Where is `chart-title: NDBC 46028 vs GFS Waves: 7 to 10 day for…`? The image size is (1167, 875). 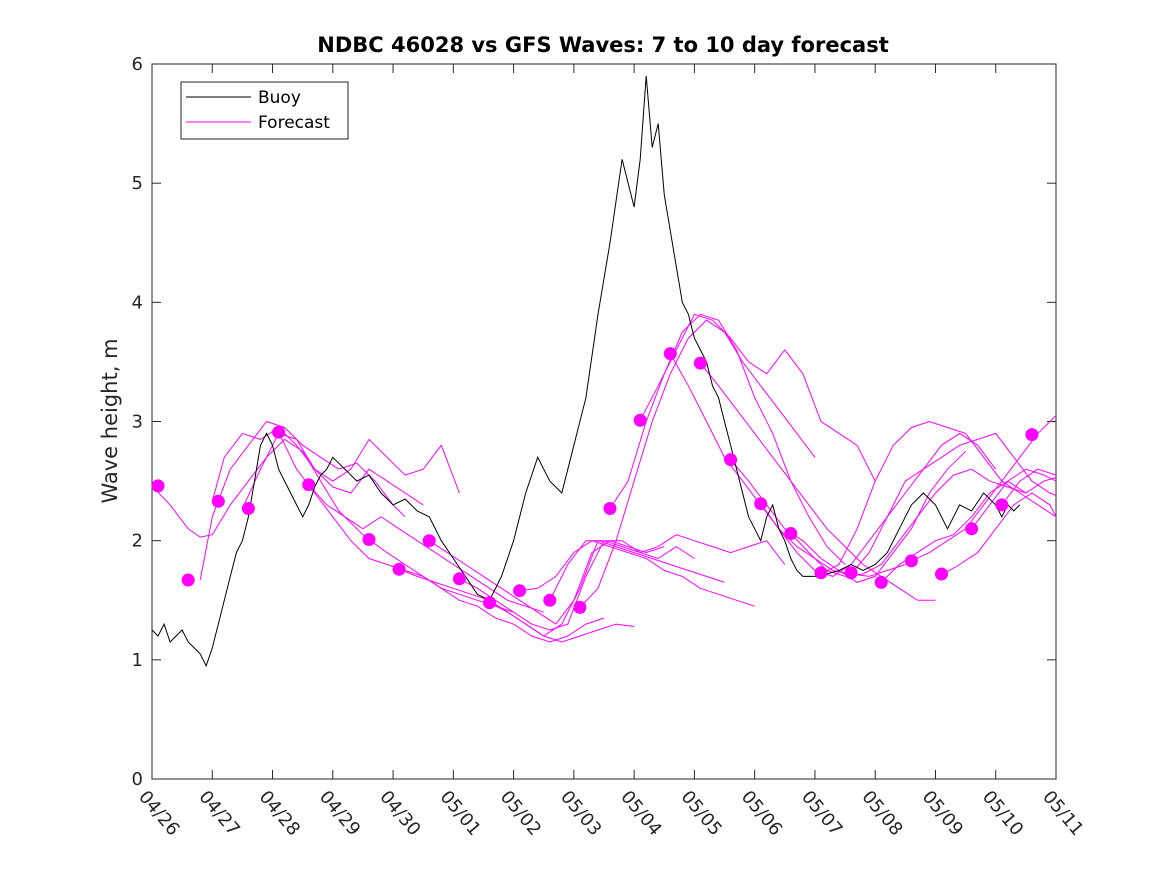 chart-title: NDBC 46028 vs GFS Waves: 7 to 10 day for… is located at coordinates (602, 45).